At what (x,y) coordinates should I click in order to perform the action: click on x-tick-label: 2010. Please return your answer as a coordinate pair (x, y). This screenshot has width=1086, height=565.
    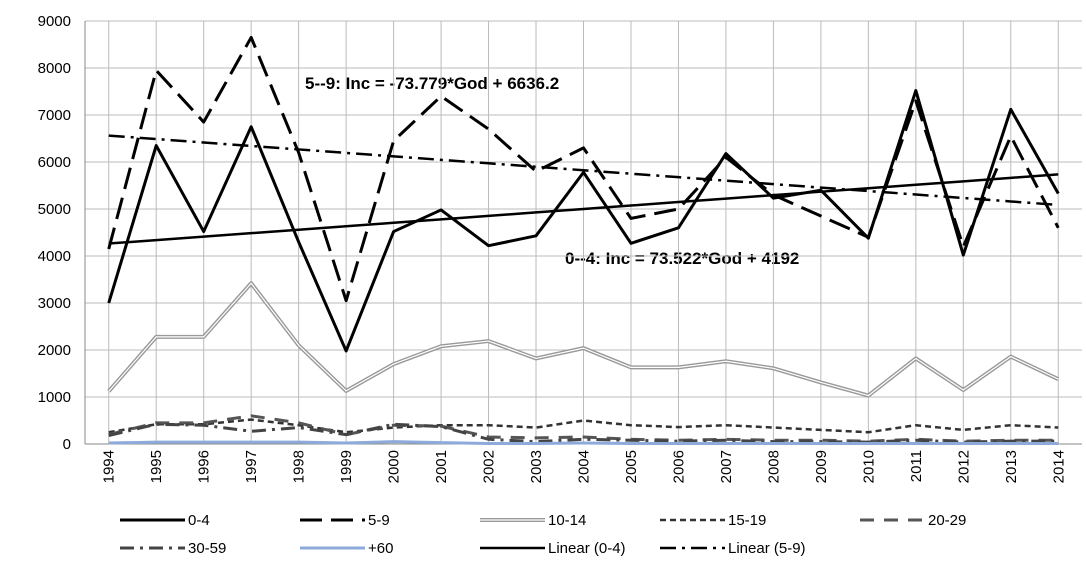
    Looking at the image, I should click on (868, 466).